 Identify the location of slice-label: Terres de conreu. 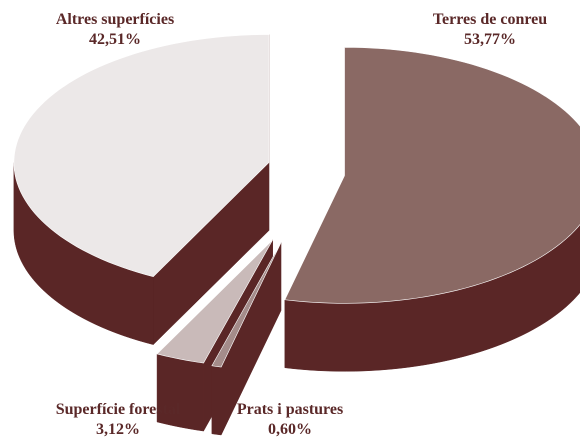
(490, 19).